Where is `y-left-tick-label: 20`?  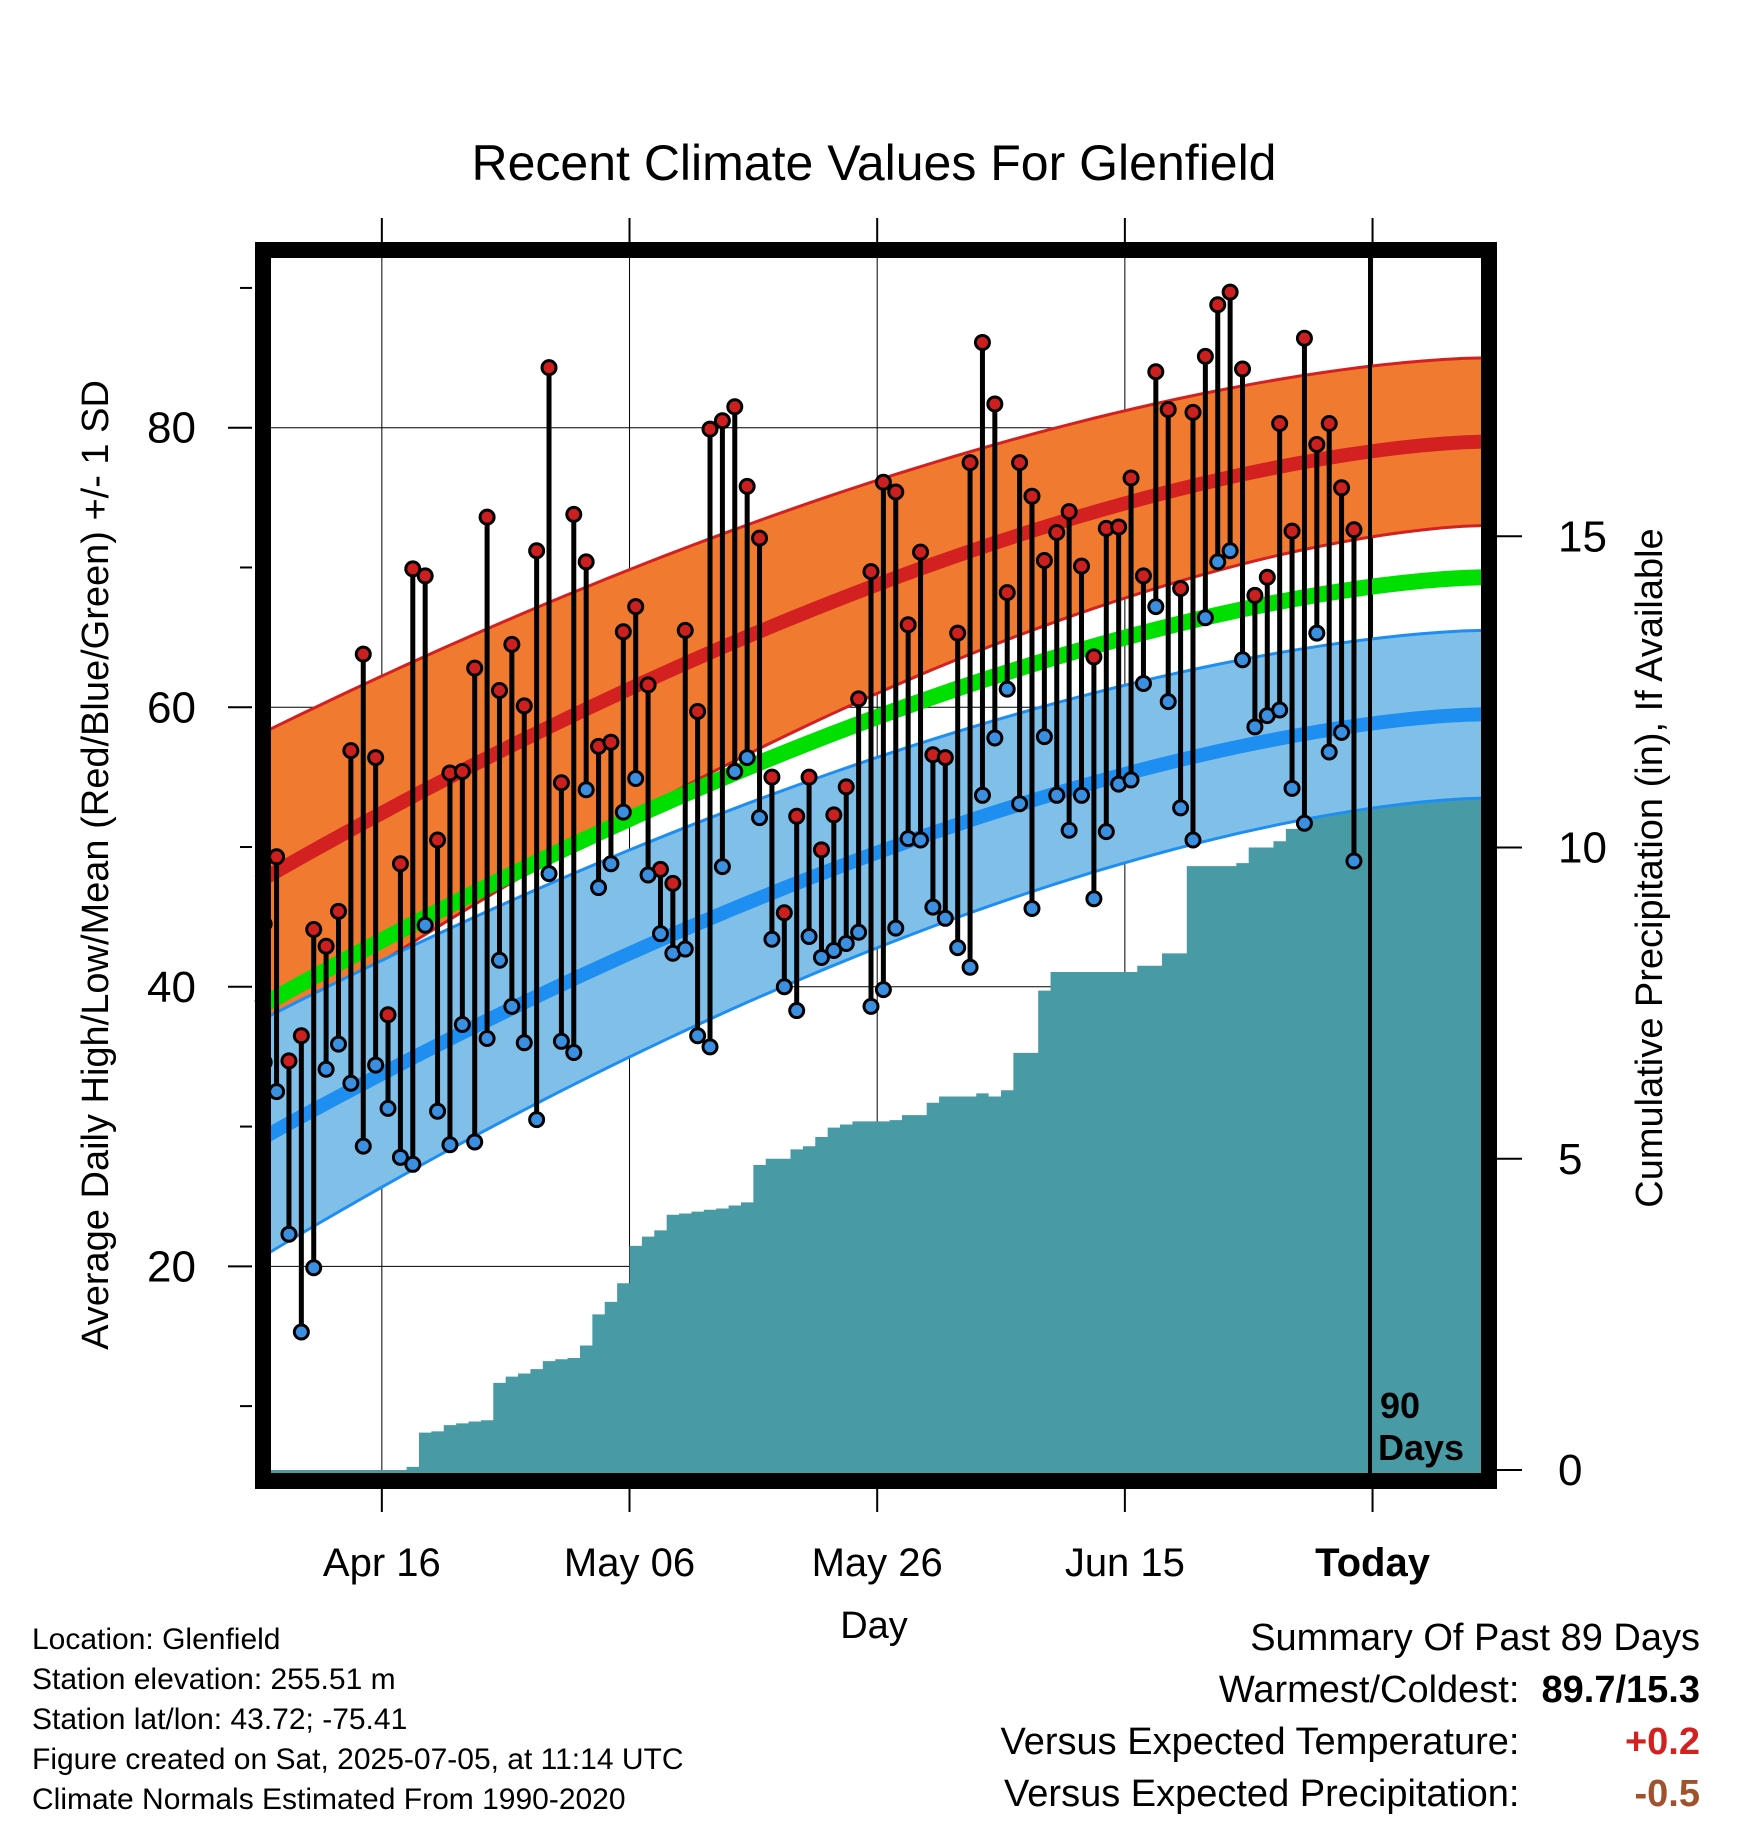
y-left-tick-label: 20 is located at coordinates (171, 1266).